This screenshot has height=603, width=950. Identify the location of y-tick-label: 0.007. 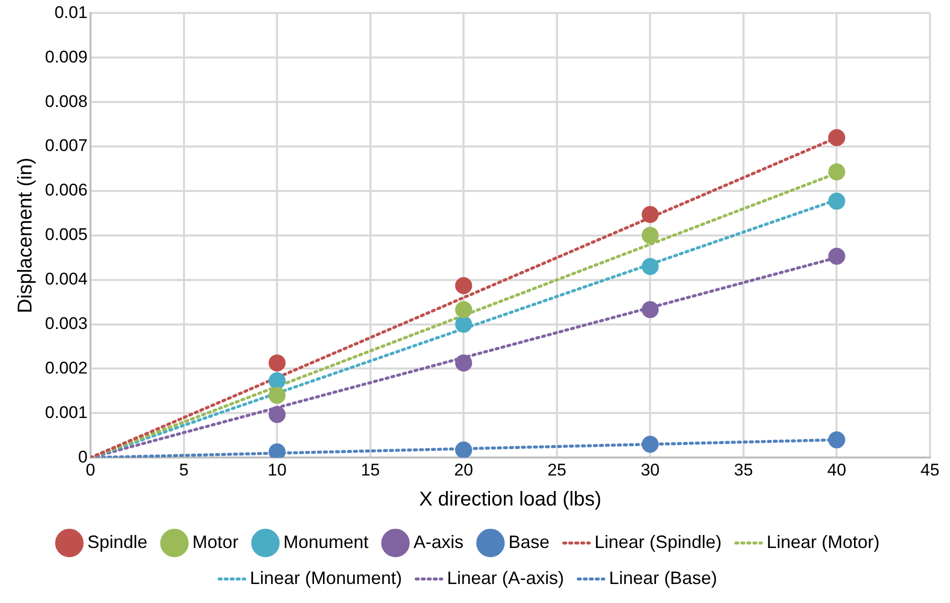
(66, 146).